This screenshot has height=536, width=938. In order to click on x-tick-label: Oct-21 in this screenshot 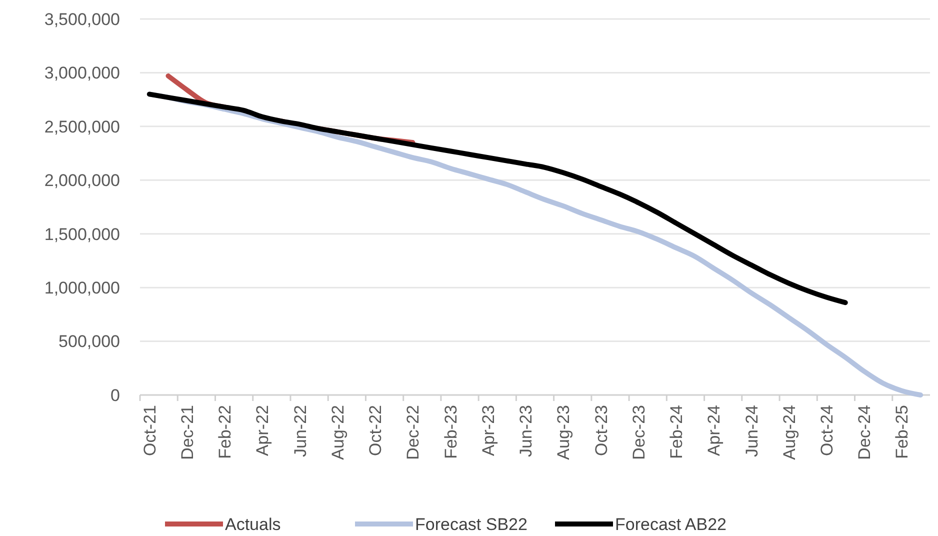, I will do `click(150, 430)`.